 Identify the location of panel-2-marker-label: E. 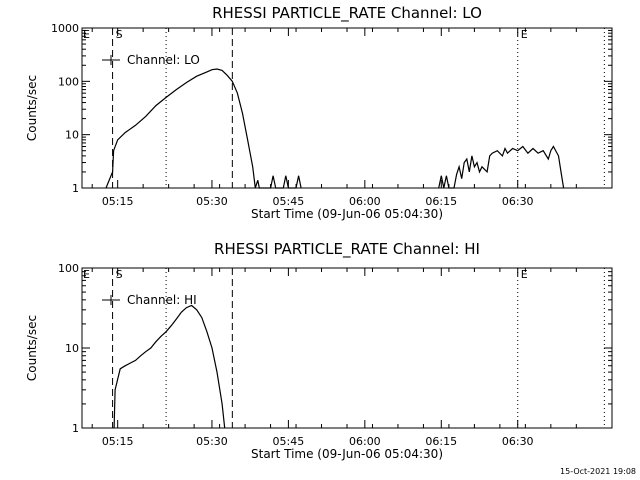
(524, 274).